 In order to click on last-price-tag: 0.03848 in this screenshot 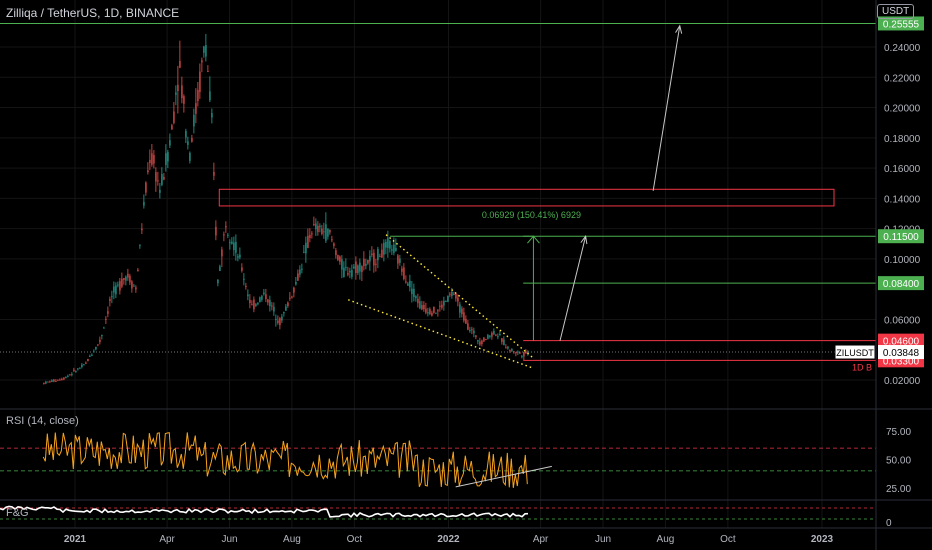, I will do `click(901, 353)`.